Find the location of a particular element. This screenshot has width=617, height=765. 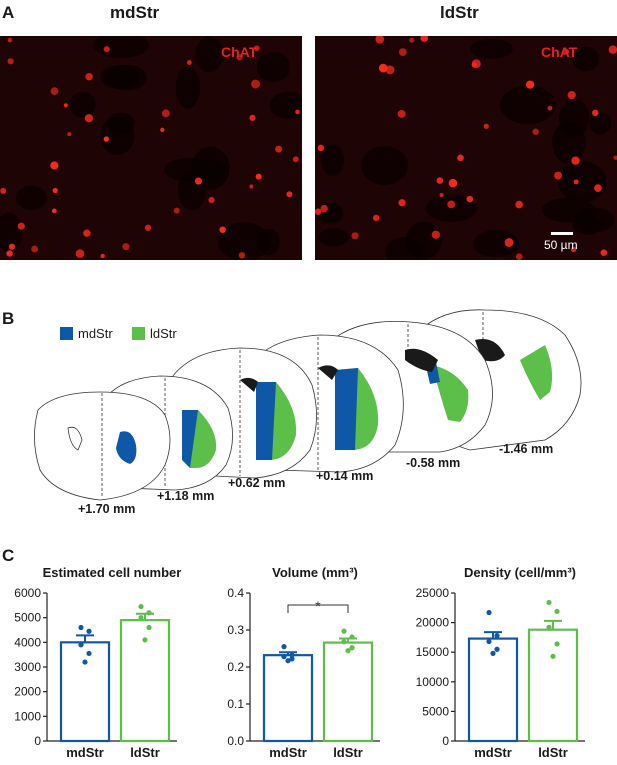

micro-bg is located at coordinates (151, 148).